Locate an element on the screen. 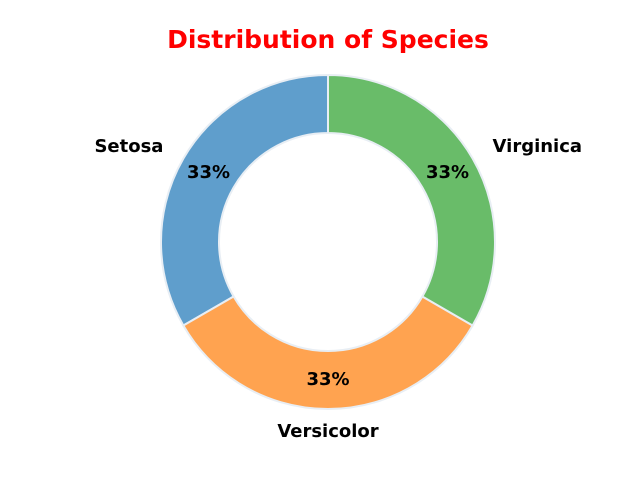 Image resolution: width=640 pixels, height=480 pixels. label-virginica: Virginica is located at coordinates (538, 146).